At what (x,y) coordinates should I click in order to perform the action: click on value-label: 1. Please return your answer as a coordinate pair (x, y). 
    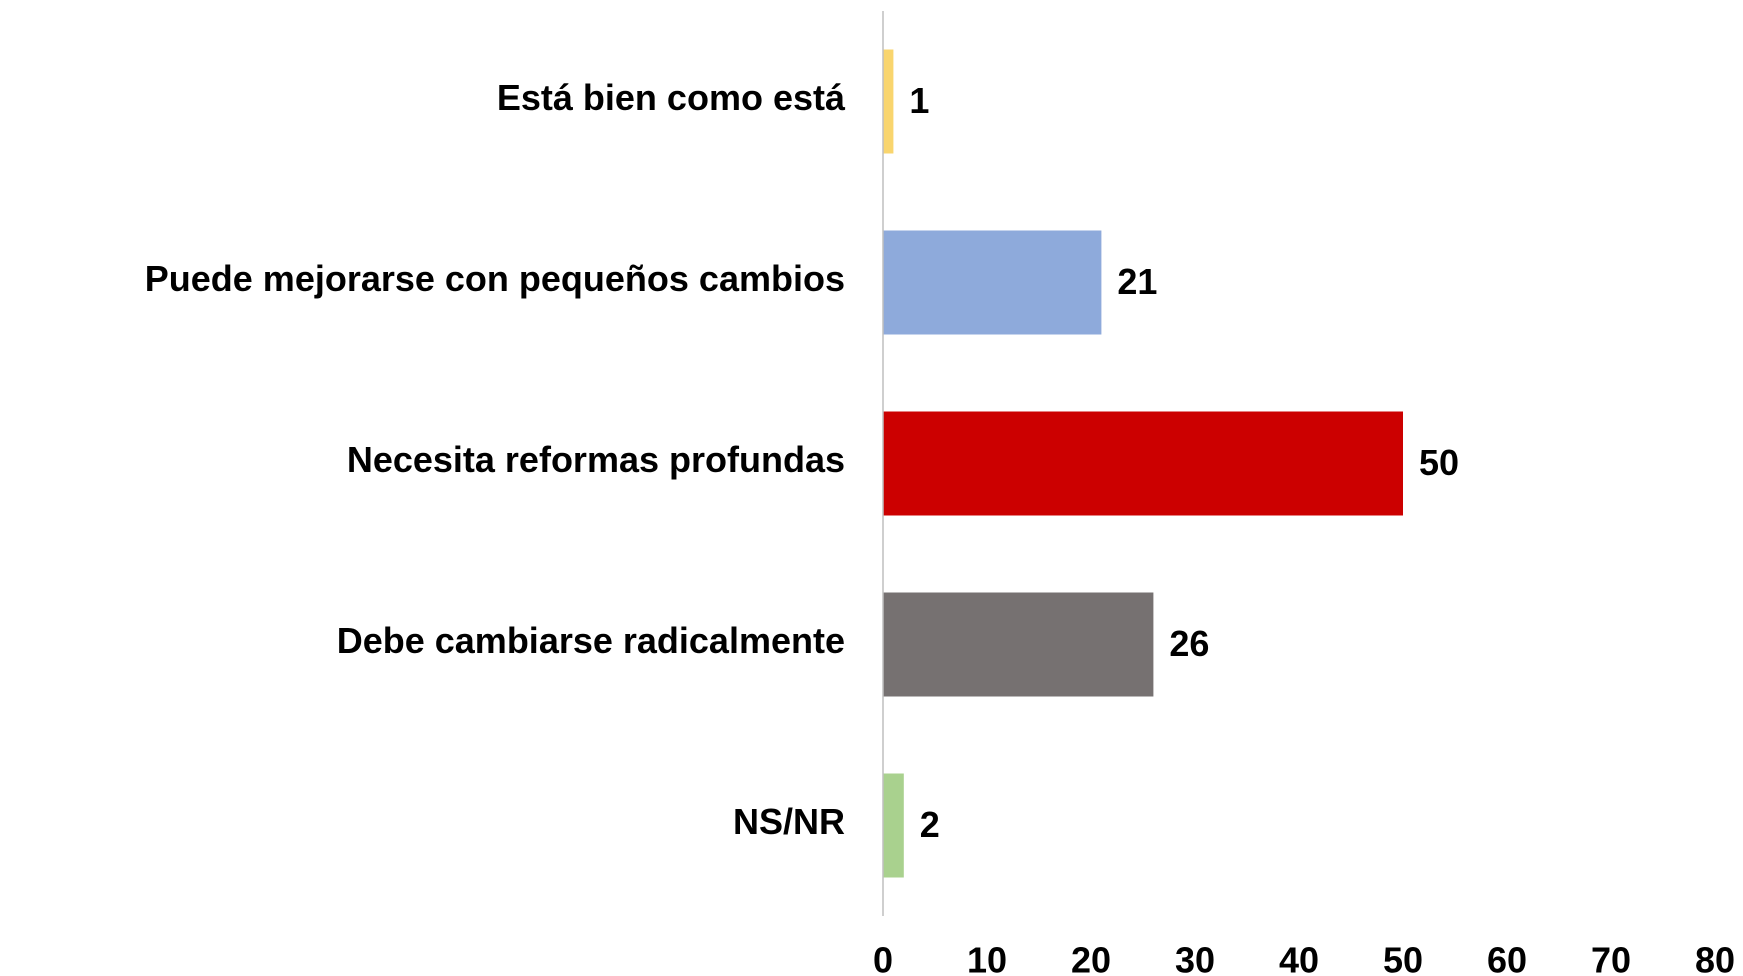
    Looking at the image, I should click on (919, 100).